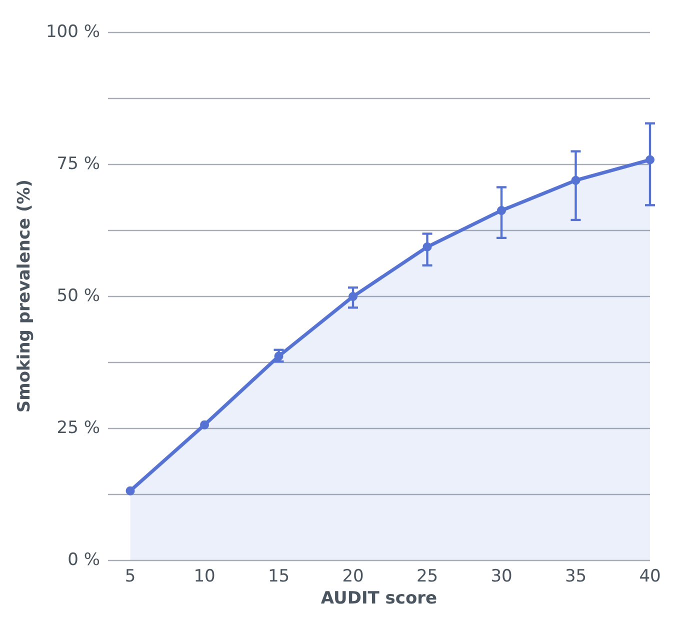  What do you see at coordinates (78, 164) in the screenshot?
I see `y-tick-label: 75 %` at bounding box center [78, 164].